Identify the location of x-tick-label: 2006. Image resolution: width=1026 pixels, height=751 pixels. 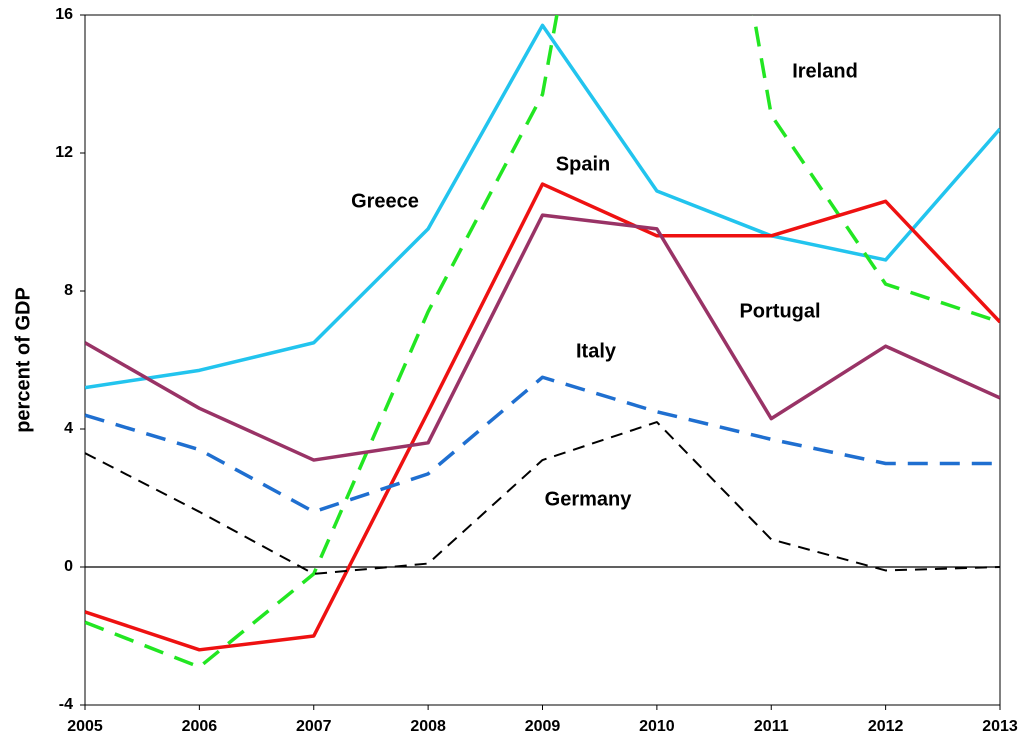
(200, 726).